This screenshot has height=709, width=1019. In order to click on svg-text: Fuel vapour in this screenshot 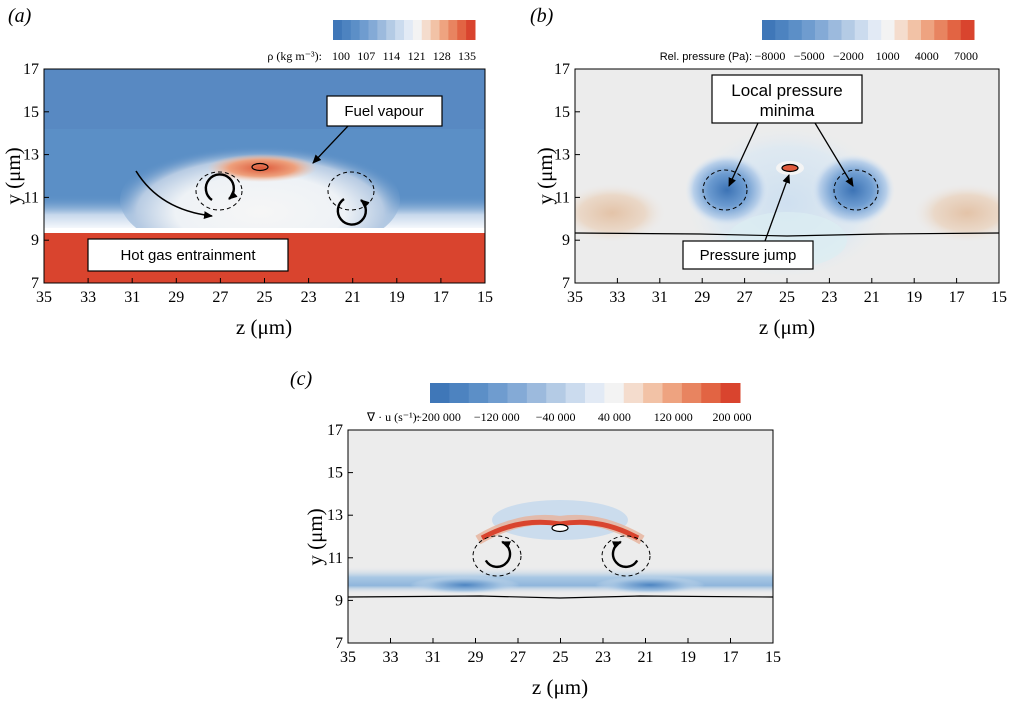, I will do `click(383, 111)`.